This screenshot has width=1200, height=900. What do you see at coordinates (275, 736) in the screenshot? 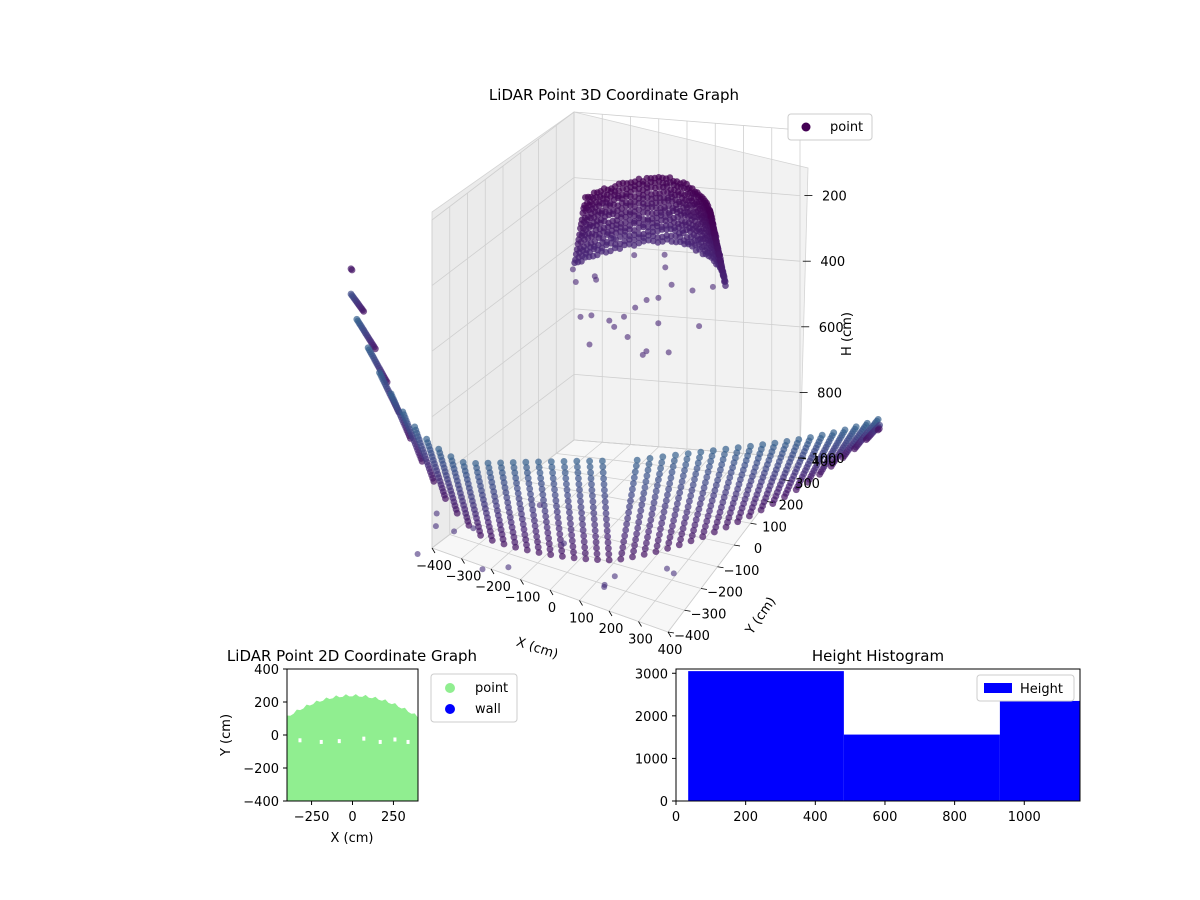
I see `y-tick-label-2d: 0` at bounding box center [275, 736].